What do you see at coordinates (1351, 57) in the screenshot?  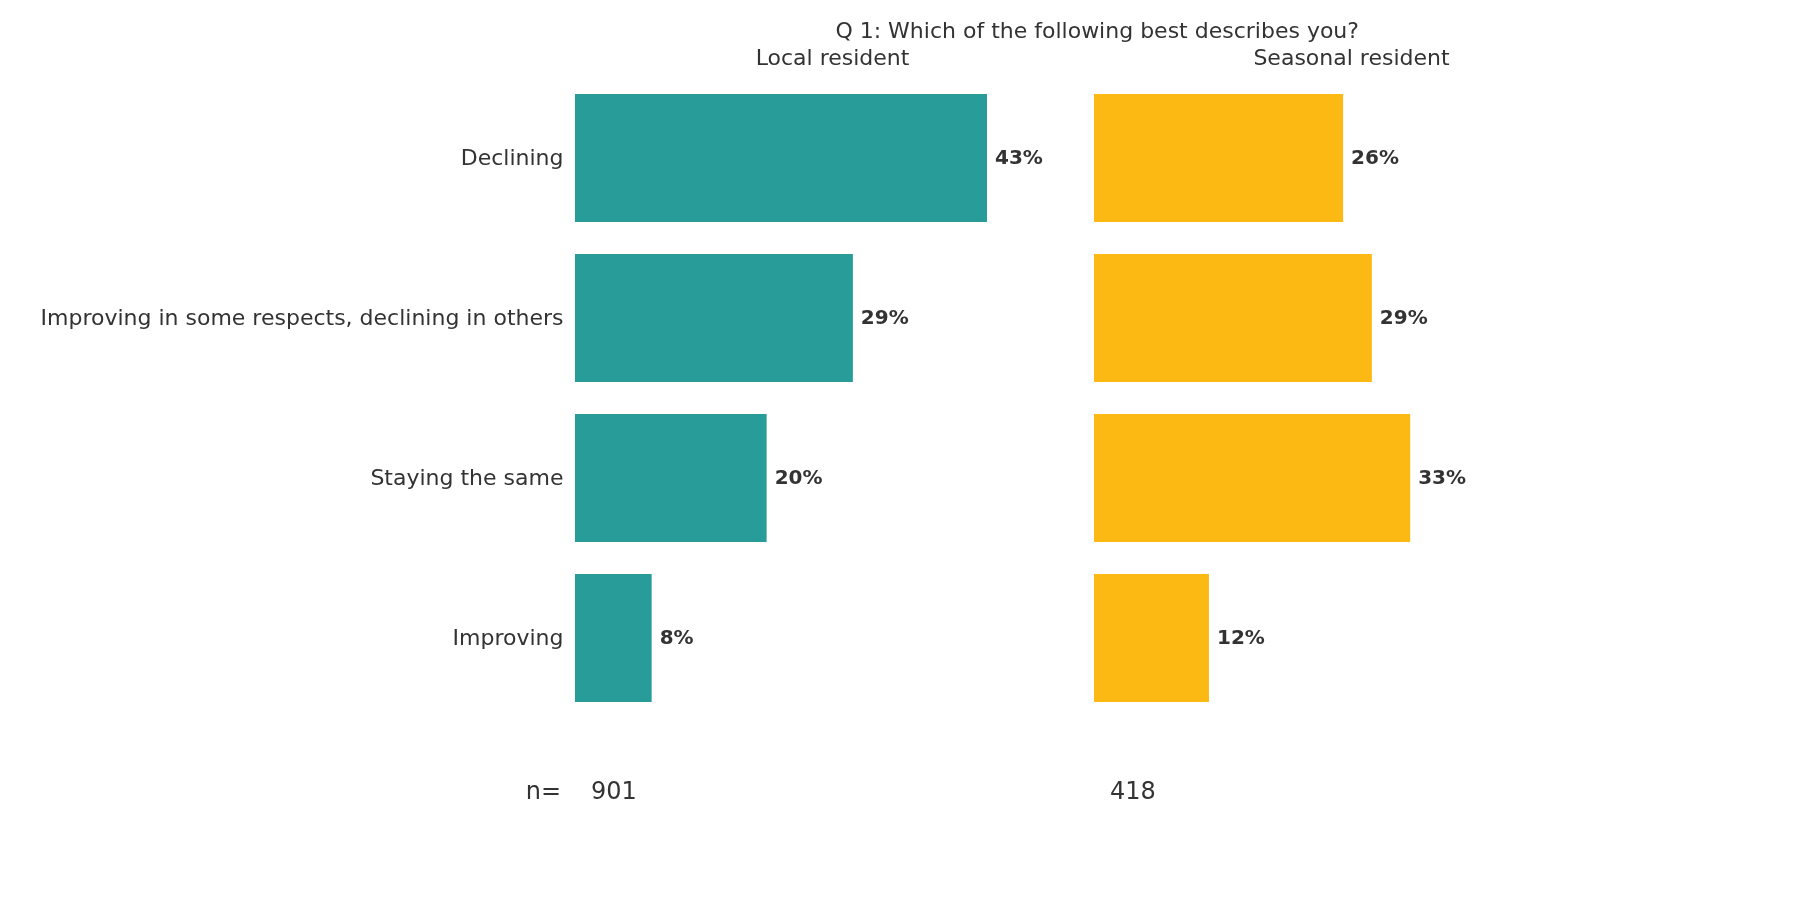 I see `chart-subtitle: Seasonal resident` at bounding box center [1351, 57].